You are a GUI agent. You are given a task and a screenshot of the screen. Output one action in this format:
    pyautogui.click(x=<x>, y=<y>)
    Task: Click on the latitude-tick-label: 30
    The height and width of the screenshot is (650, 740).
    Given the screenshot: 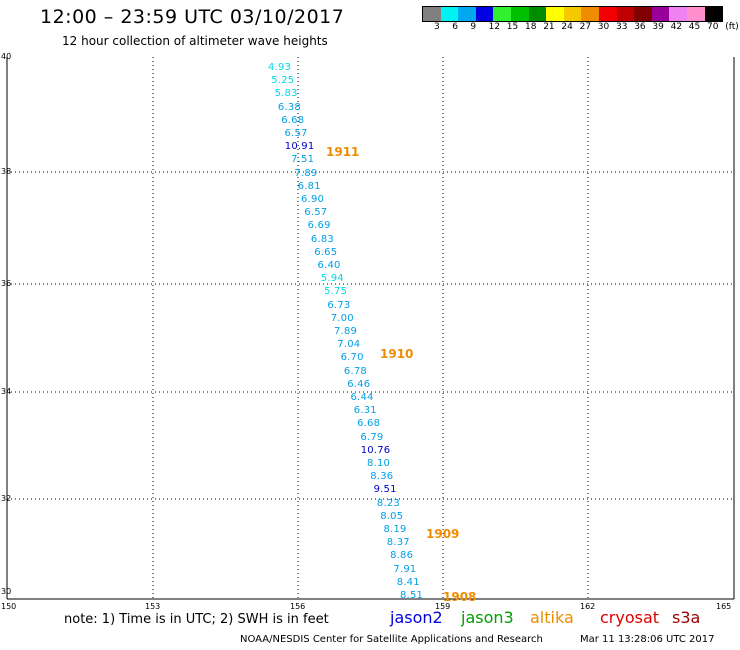 What is the action you would take?
    pyautogui.click(x=6, y=591)
    